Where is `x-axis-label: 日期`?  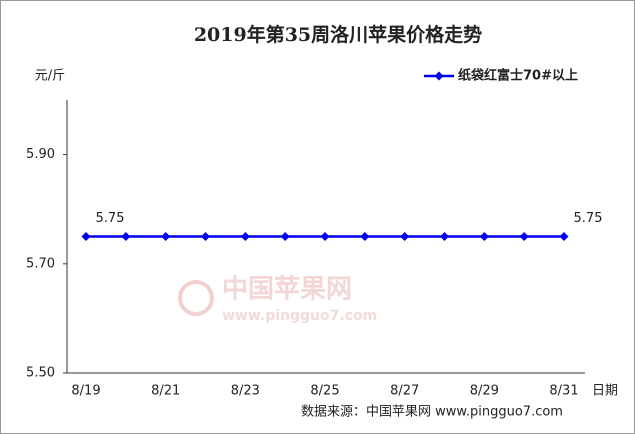
x-axis-label: 日期 is located at coordinates (605, 391).